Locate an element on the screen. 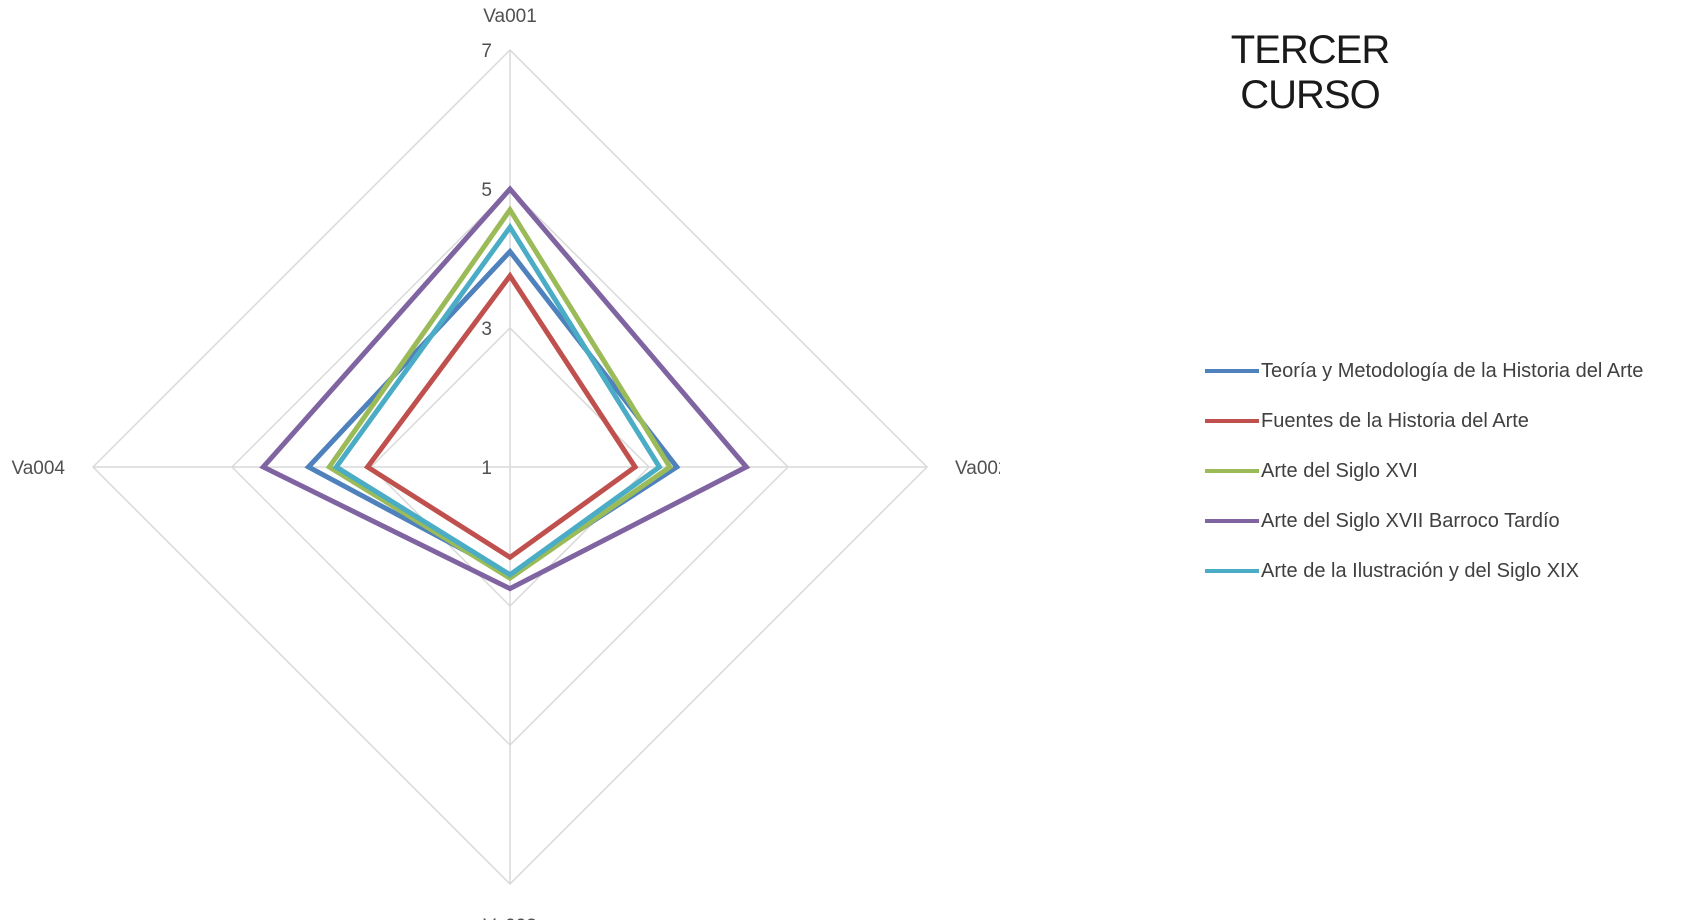 This screenshot has width=1708, height=920. legend-item: Arte del Siglo XVII Barroco Tardío is located at coordinates (1424, 521).